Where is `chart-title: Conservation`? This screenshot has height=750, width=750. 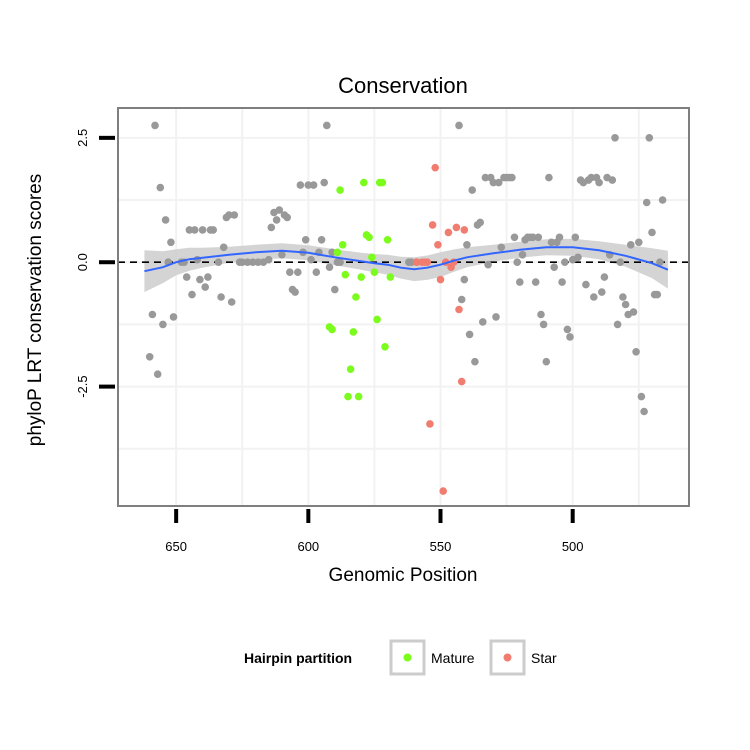 chart-title: Conservation is located at coordinates (403, 85).